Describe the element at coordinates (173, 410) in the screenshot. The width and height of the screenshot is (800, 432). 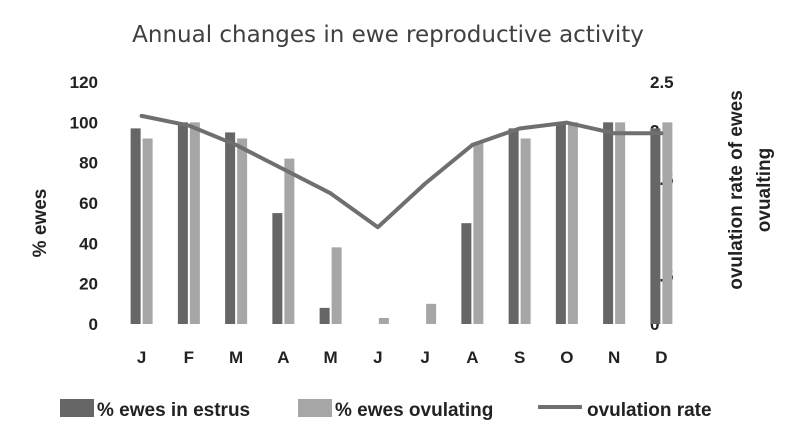
I see `legend-label-estrus: % ewes in estrus` at that location.